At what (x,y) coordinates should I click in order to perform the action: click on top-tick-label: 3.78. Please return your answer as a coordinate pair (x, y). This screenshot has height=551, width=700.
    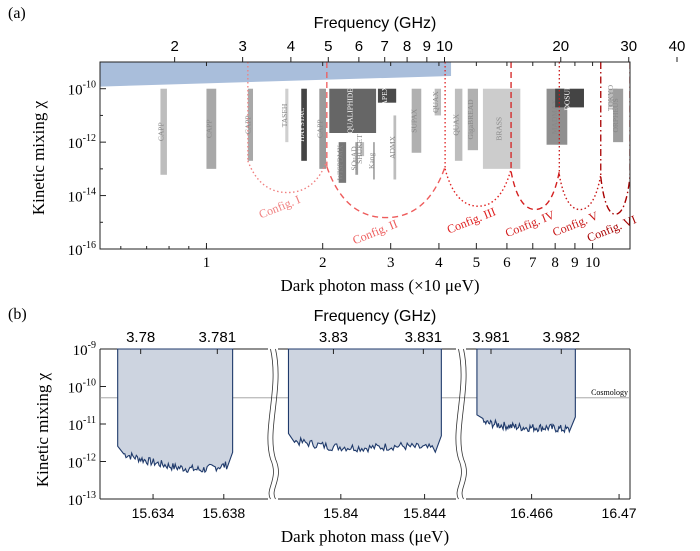
    Looking at the image, I should click on (140, 337).